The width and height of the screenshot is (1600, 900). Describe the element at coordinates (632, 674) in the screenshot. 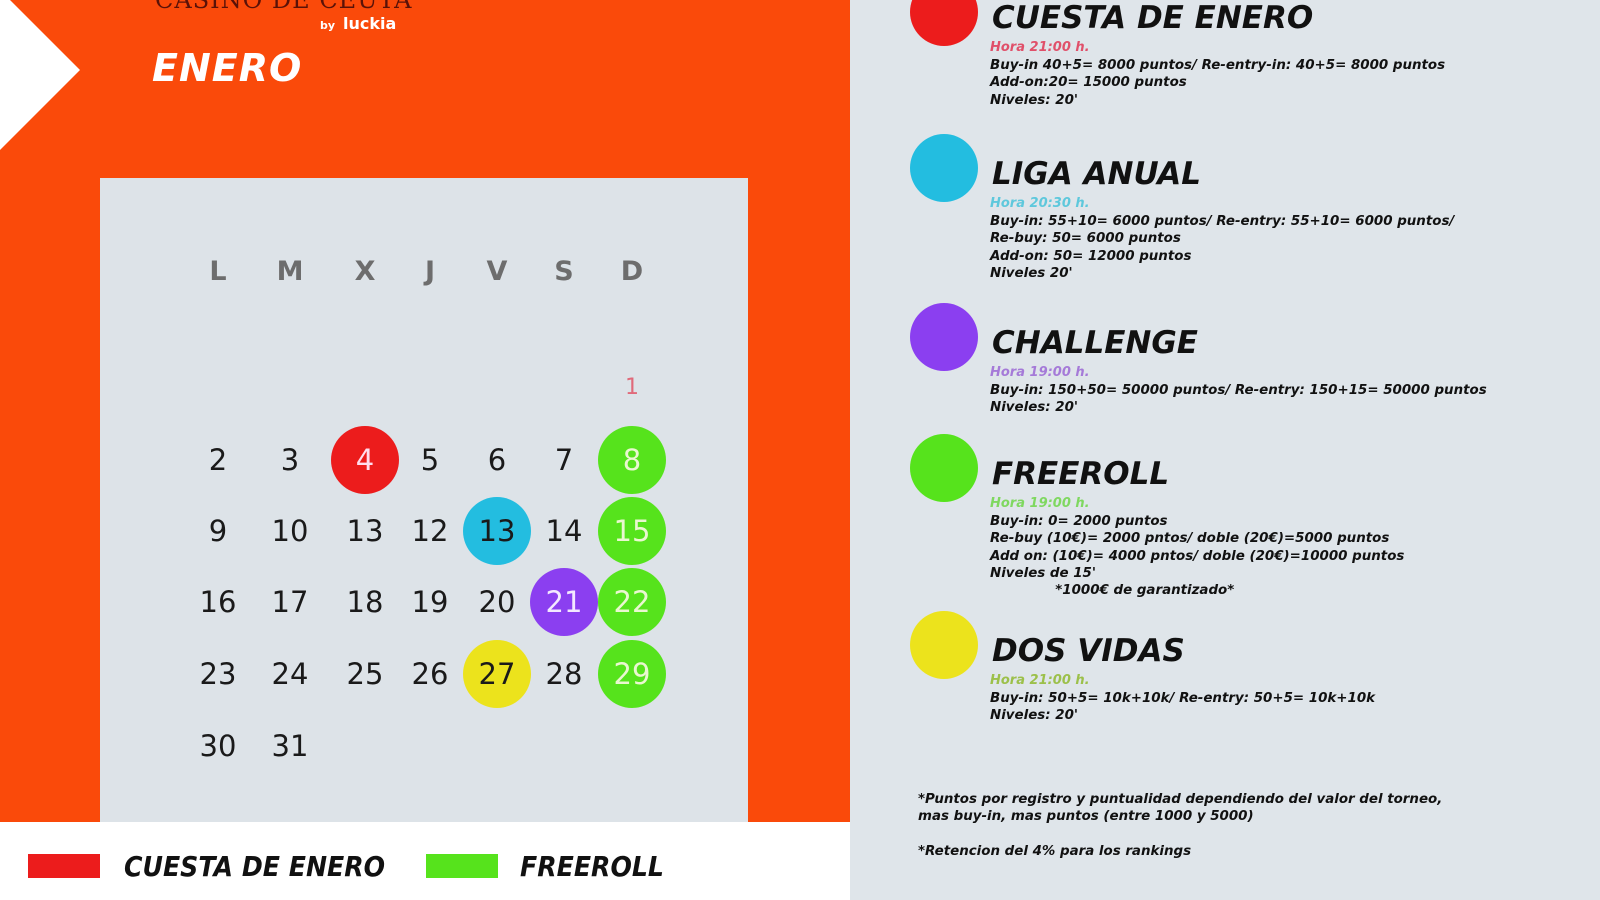

I see `calendar-day-event: 29` at that location.